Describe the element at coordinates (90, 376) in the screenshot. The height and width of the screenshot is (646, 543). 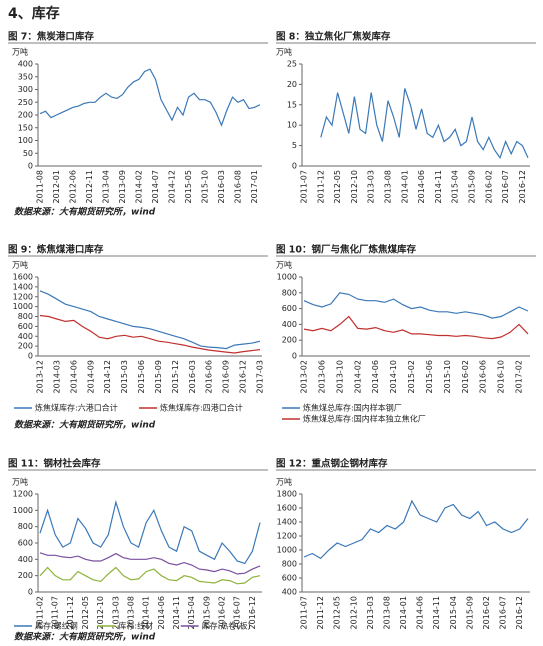
I see `x-tick-label: 2014-09` at that location.